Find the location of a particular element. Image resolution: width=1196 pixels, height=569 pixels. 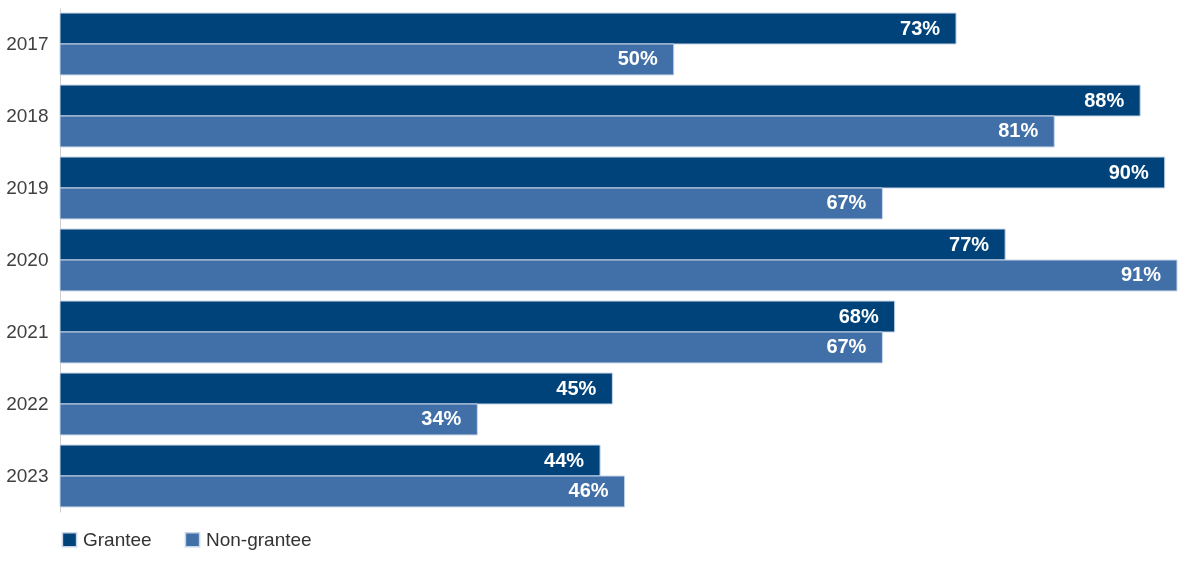

data-label: 73% is located at coordinates (920, 27).